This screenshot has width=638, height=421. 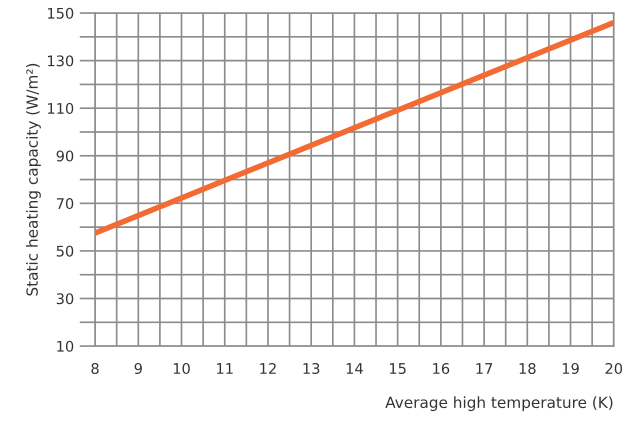 I want to click on x-tick-label: 13, so click(x=312, y=368).